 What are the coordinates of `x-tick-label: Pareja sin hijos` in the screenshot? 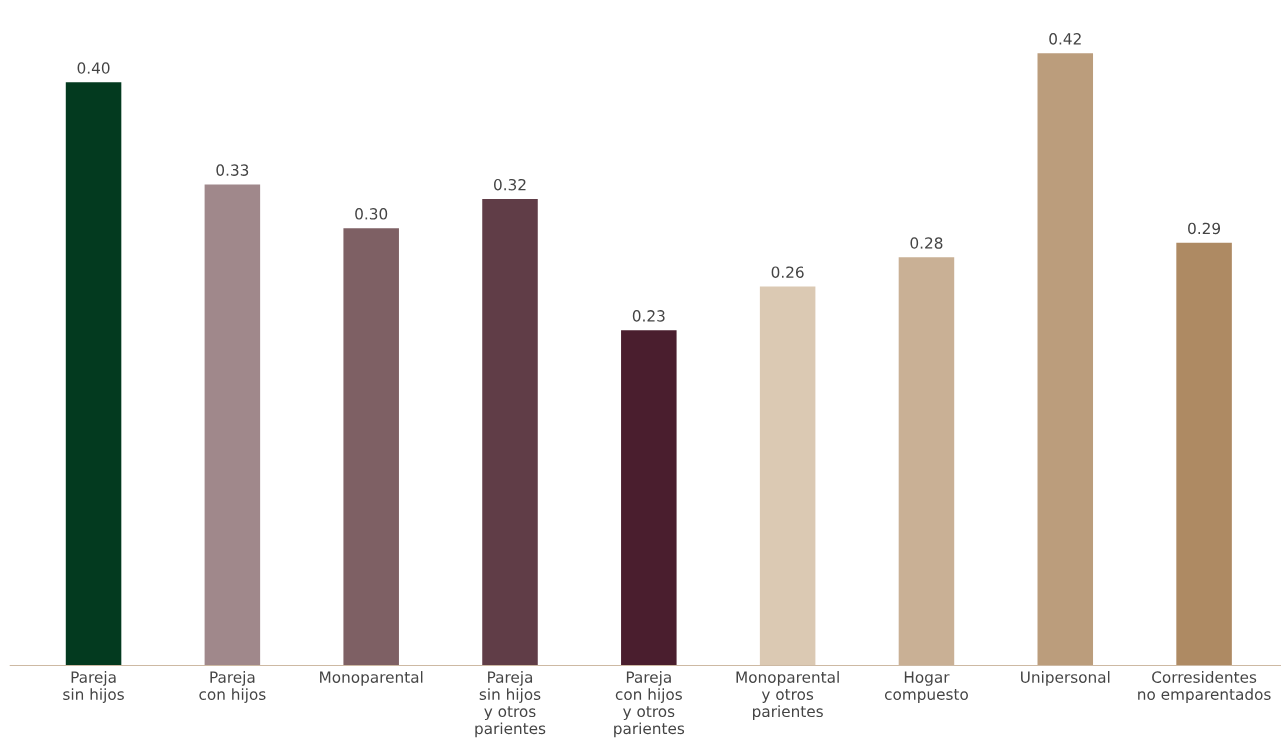 It's located at (93, 687).